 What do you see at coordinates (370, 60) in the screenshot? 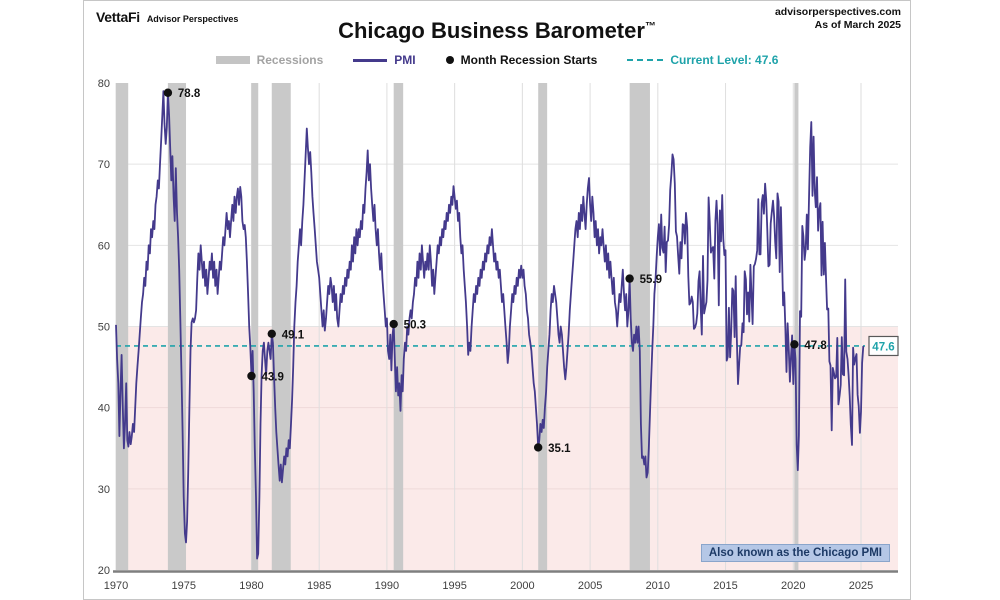
I see `pmi-line-swatch-icon` at bounding box center [370, 60].